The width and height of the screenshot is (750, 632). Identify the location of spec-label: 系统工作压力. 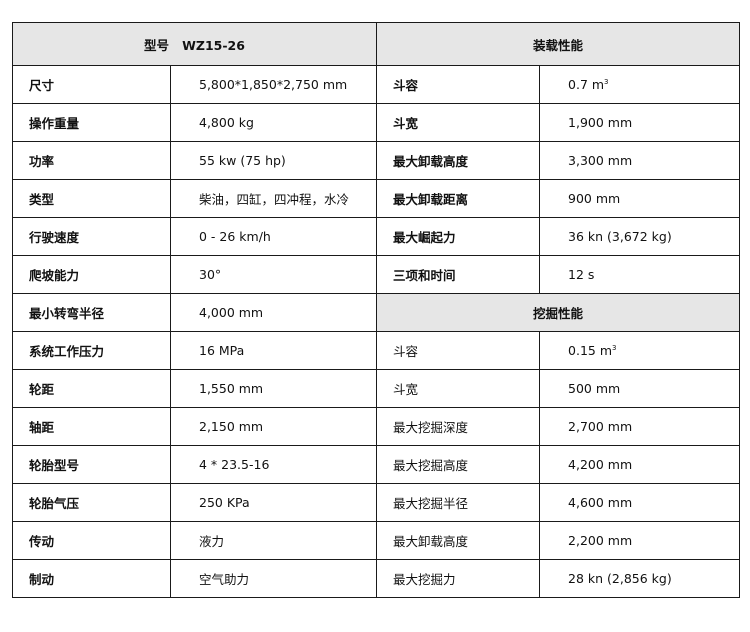
(91, 350).